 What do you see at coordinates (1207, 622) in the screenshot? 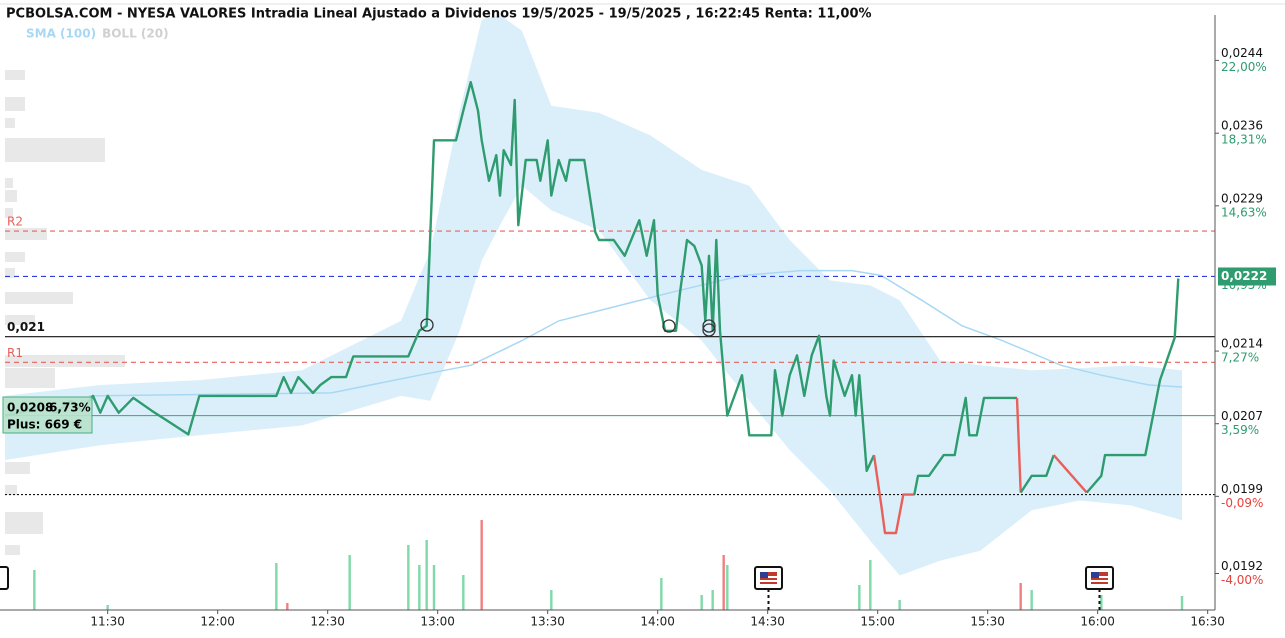
I see `x-tick-label: 16:30` at bounding box center [1207, 622].